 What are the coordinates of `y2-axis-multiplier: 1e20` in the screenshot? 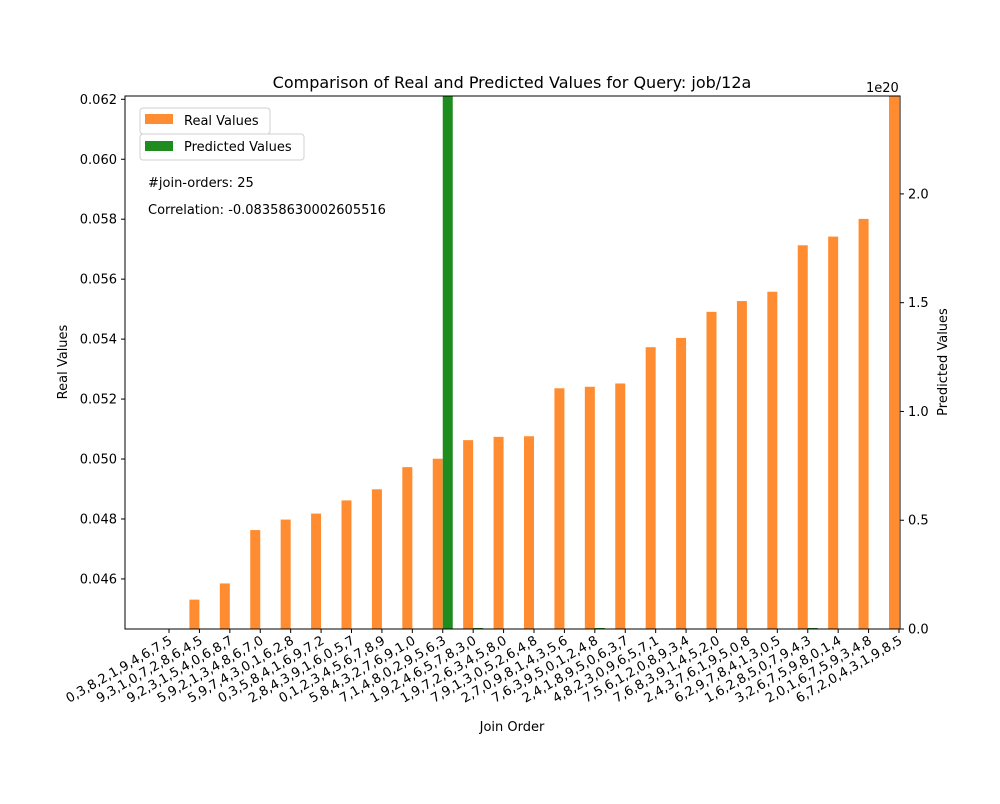 It's located at (882, 88).